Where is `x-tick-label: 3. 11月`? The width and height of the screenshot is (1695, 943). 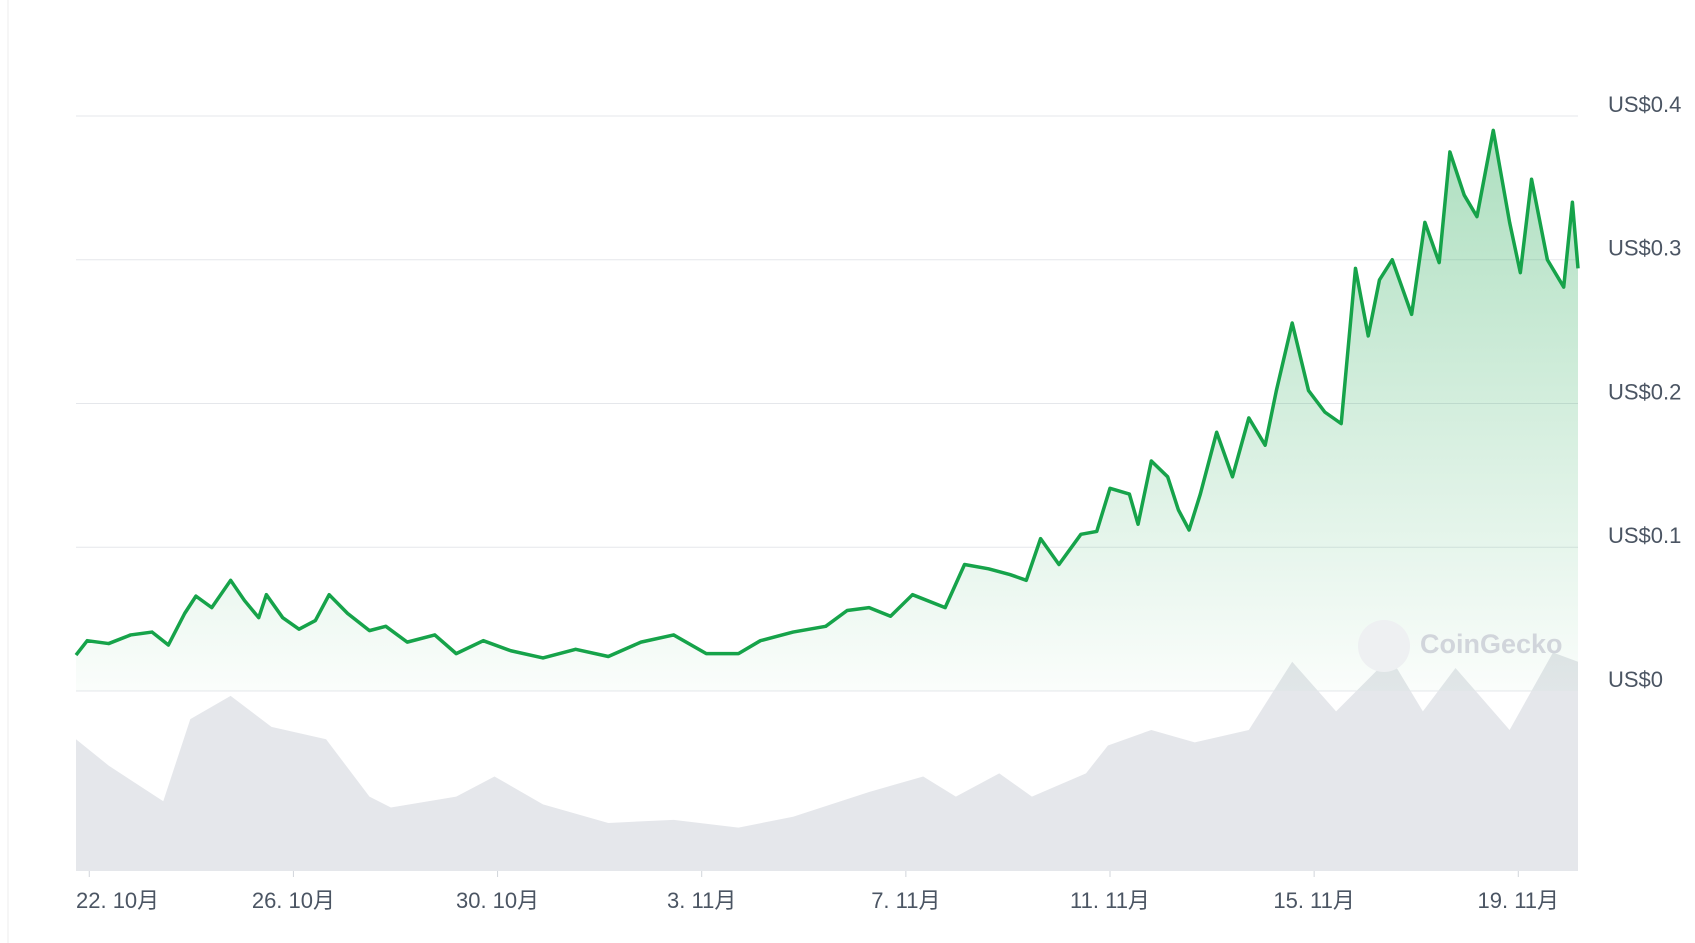
x-tick-label: 3. 11月 is located at coordinates (701, 900).